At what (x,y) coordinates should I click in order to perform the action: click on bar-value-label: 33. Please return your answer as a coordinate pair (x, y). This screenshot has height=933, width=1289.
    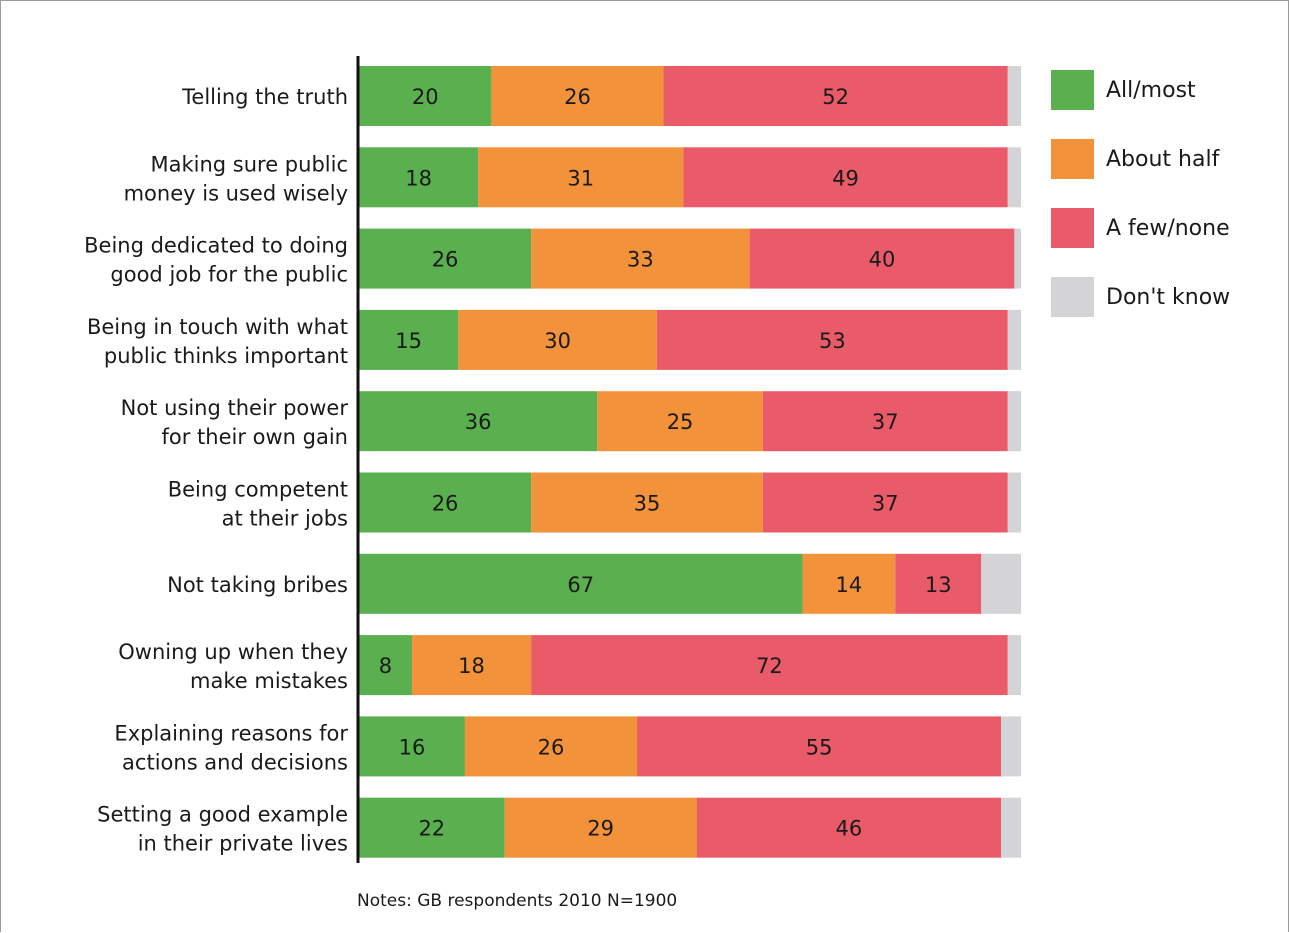
    Looking at the image, I should click on (640, 260).